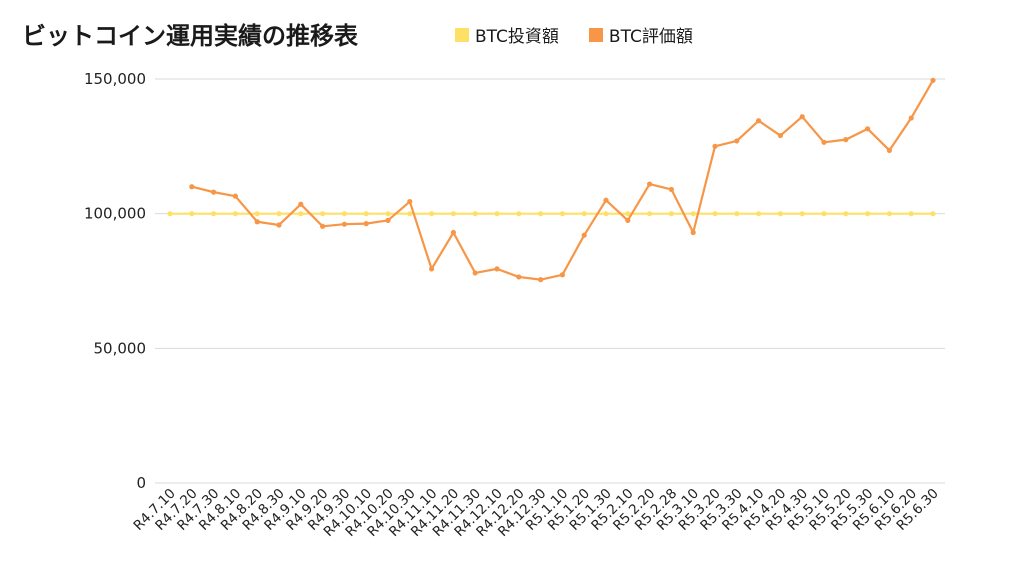 Image resolution: width=1024 pixels, height=576 pixels. I want to click on y-axis-ticks: 0 50,000 100,000 150,000, so click(115, 281).